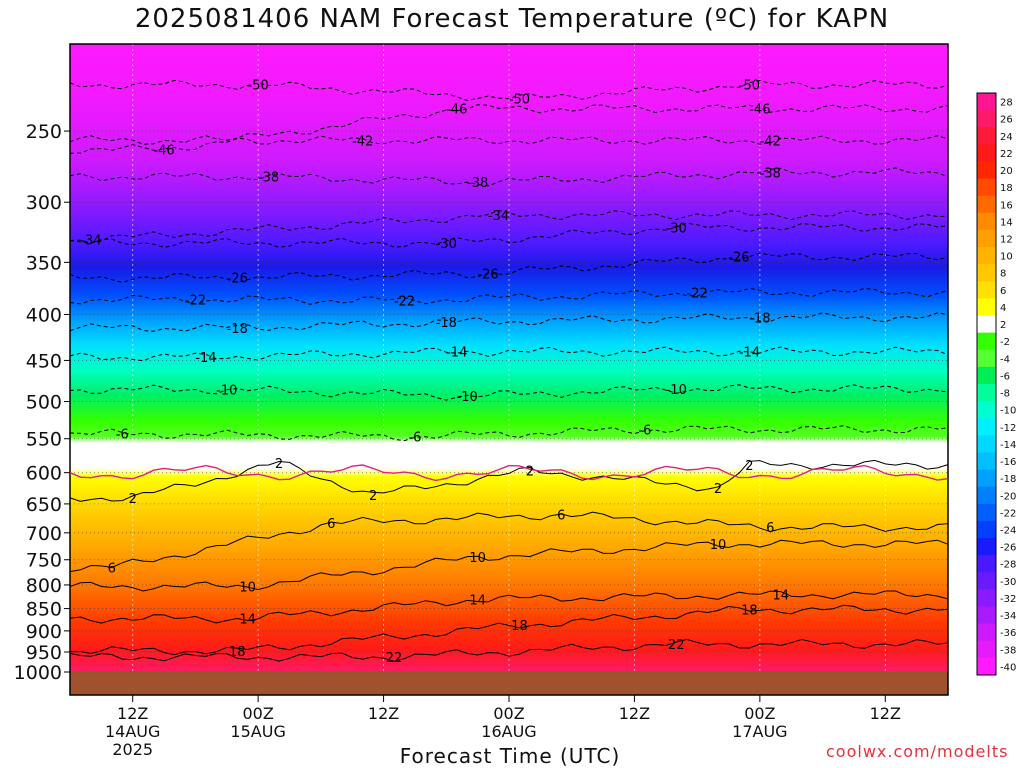 The height and width of the screenshot is (768, 1024). Describe the element at coordinates (477, 600) in the screenshot. I see `contour-label-46: 14` at that location.